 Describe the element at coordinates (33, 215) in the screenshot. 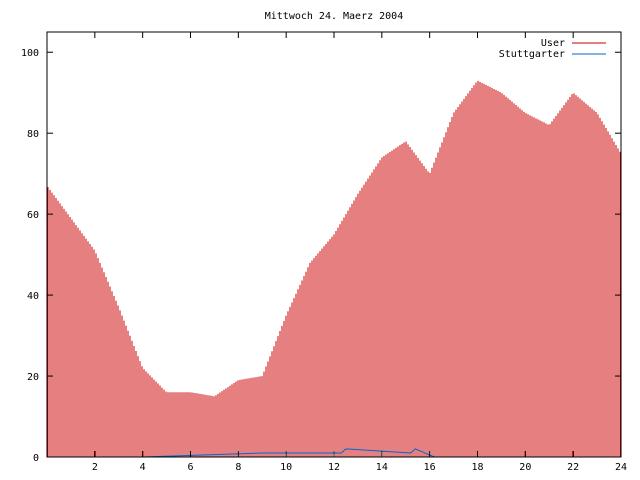

I see `y-tick-label: 60` at that location.